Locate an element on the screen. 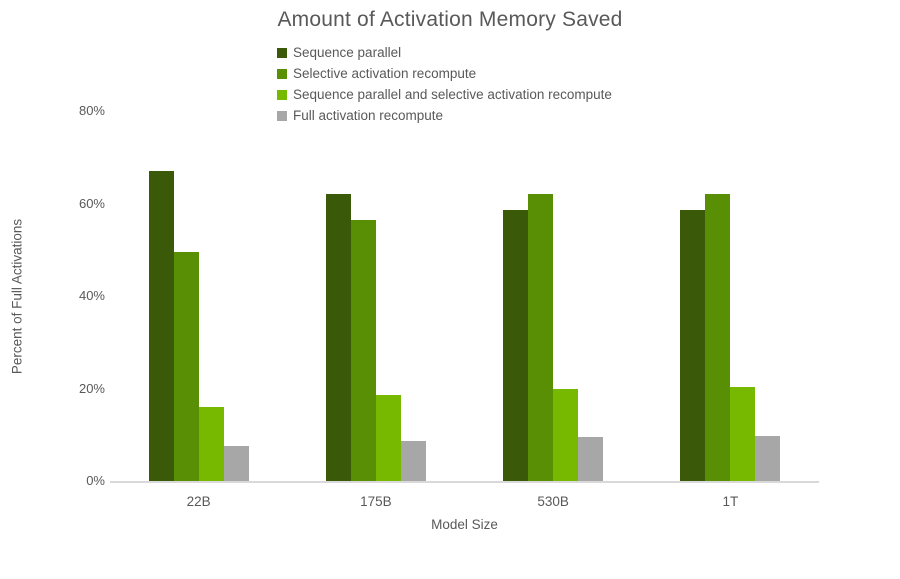  y-tick-label: 60% is located at coordinates (91, 203).